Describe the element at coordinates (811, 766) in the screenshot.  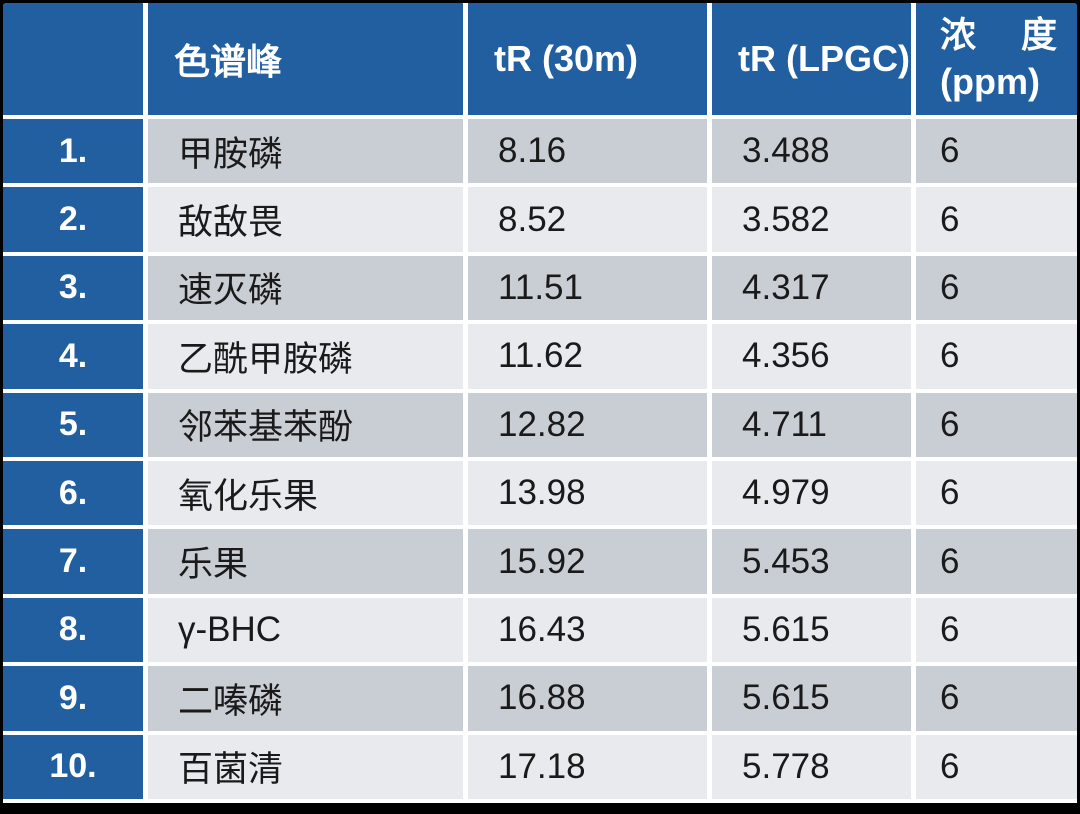
I see `tr-lpgc-value-cell: 5.778` at that location.